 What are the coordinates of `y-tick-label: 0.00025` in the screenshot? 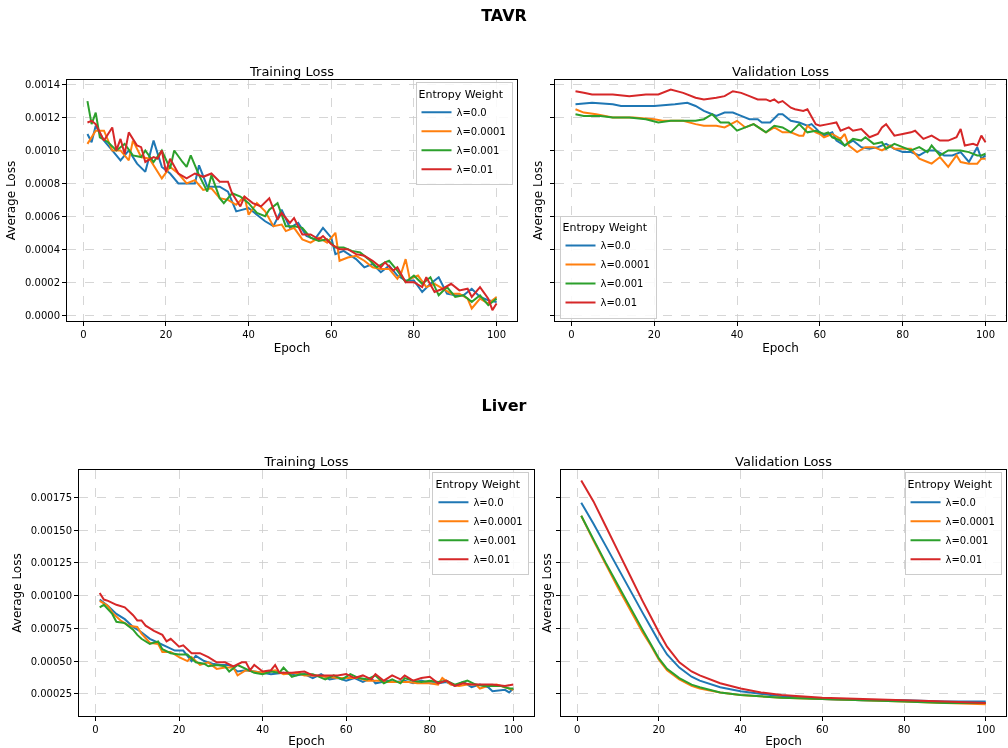 It's located at (51, 694).